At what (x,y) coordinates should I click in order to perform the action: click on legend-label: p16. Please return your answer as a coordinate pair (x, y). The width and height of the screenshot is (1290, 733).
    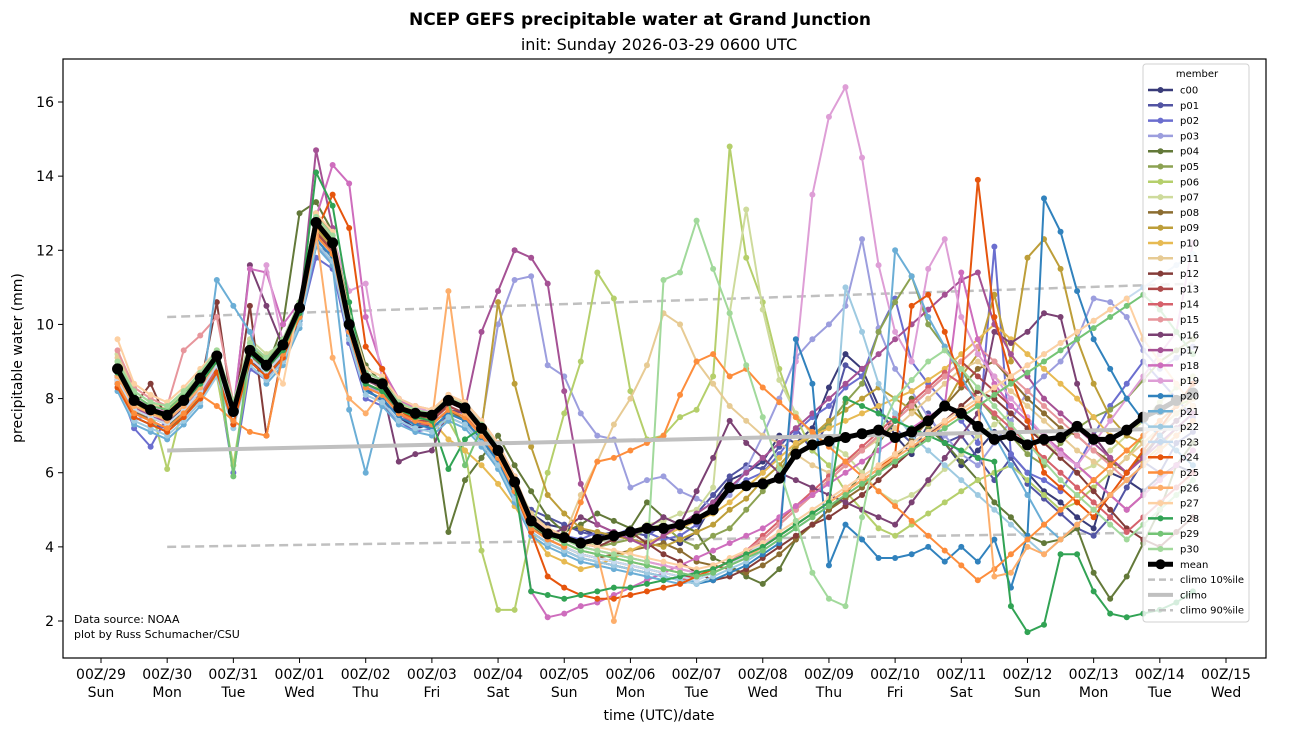
    Looking at the image, I should click on (1189, 335).